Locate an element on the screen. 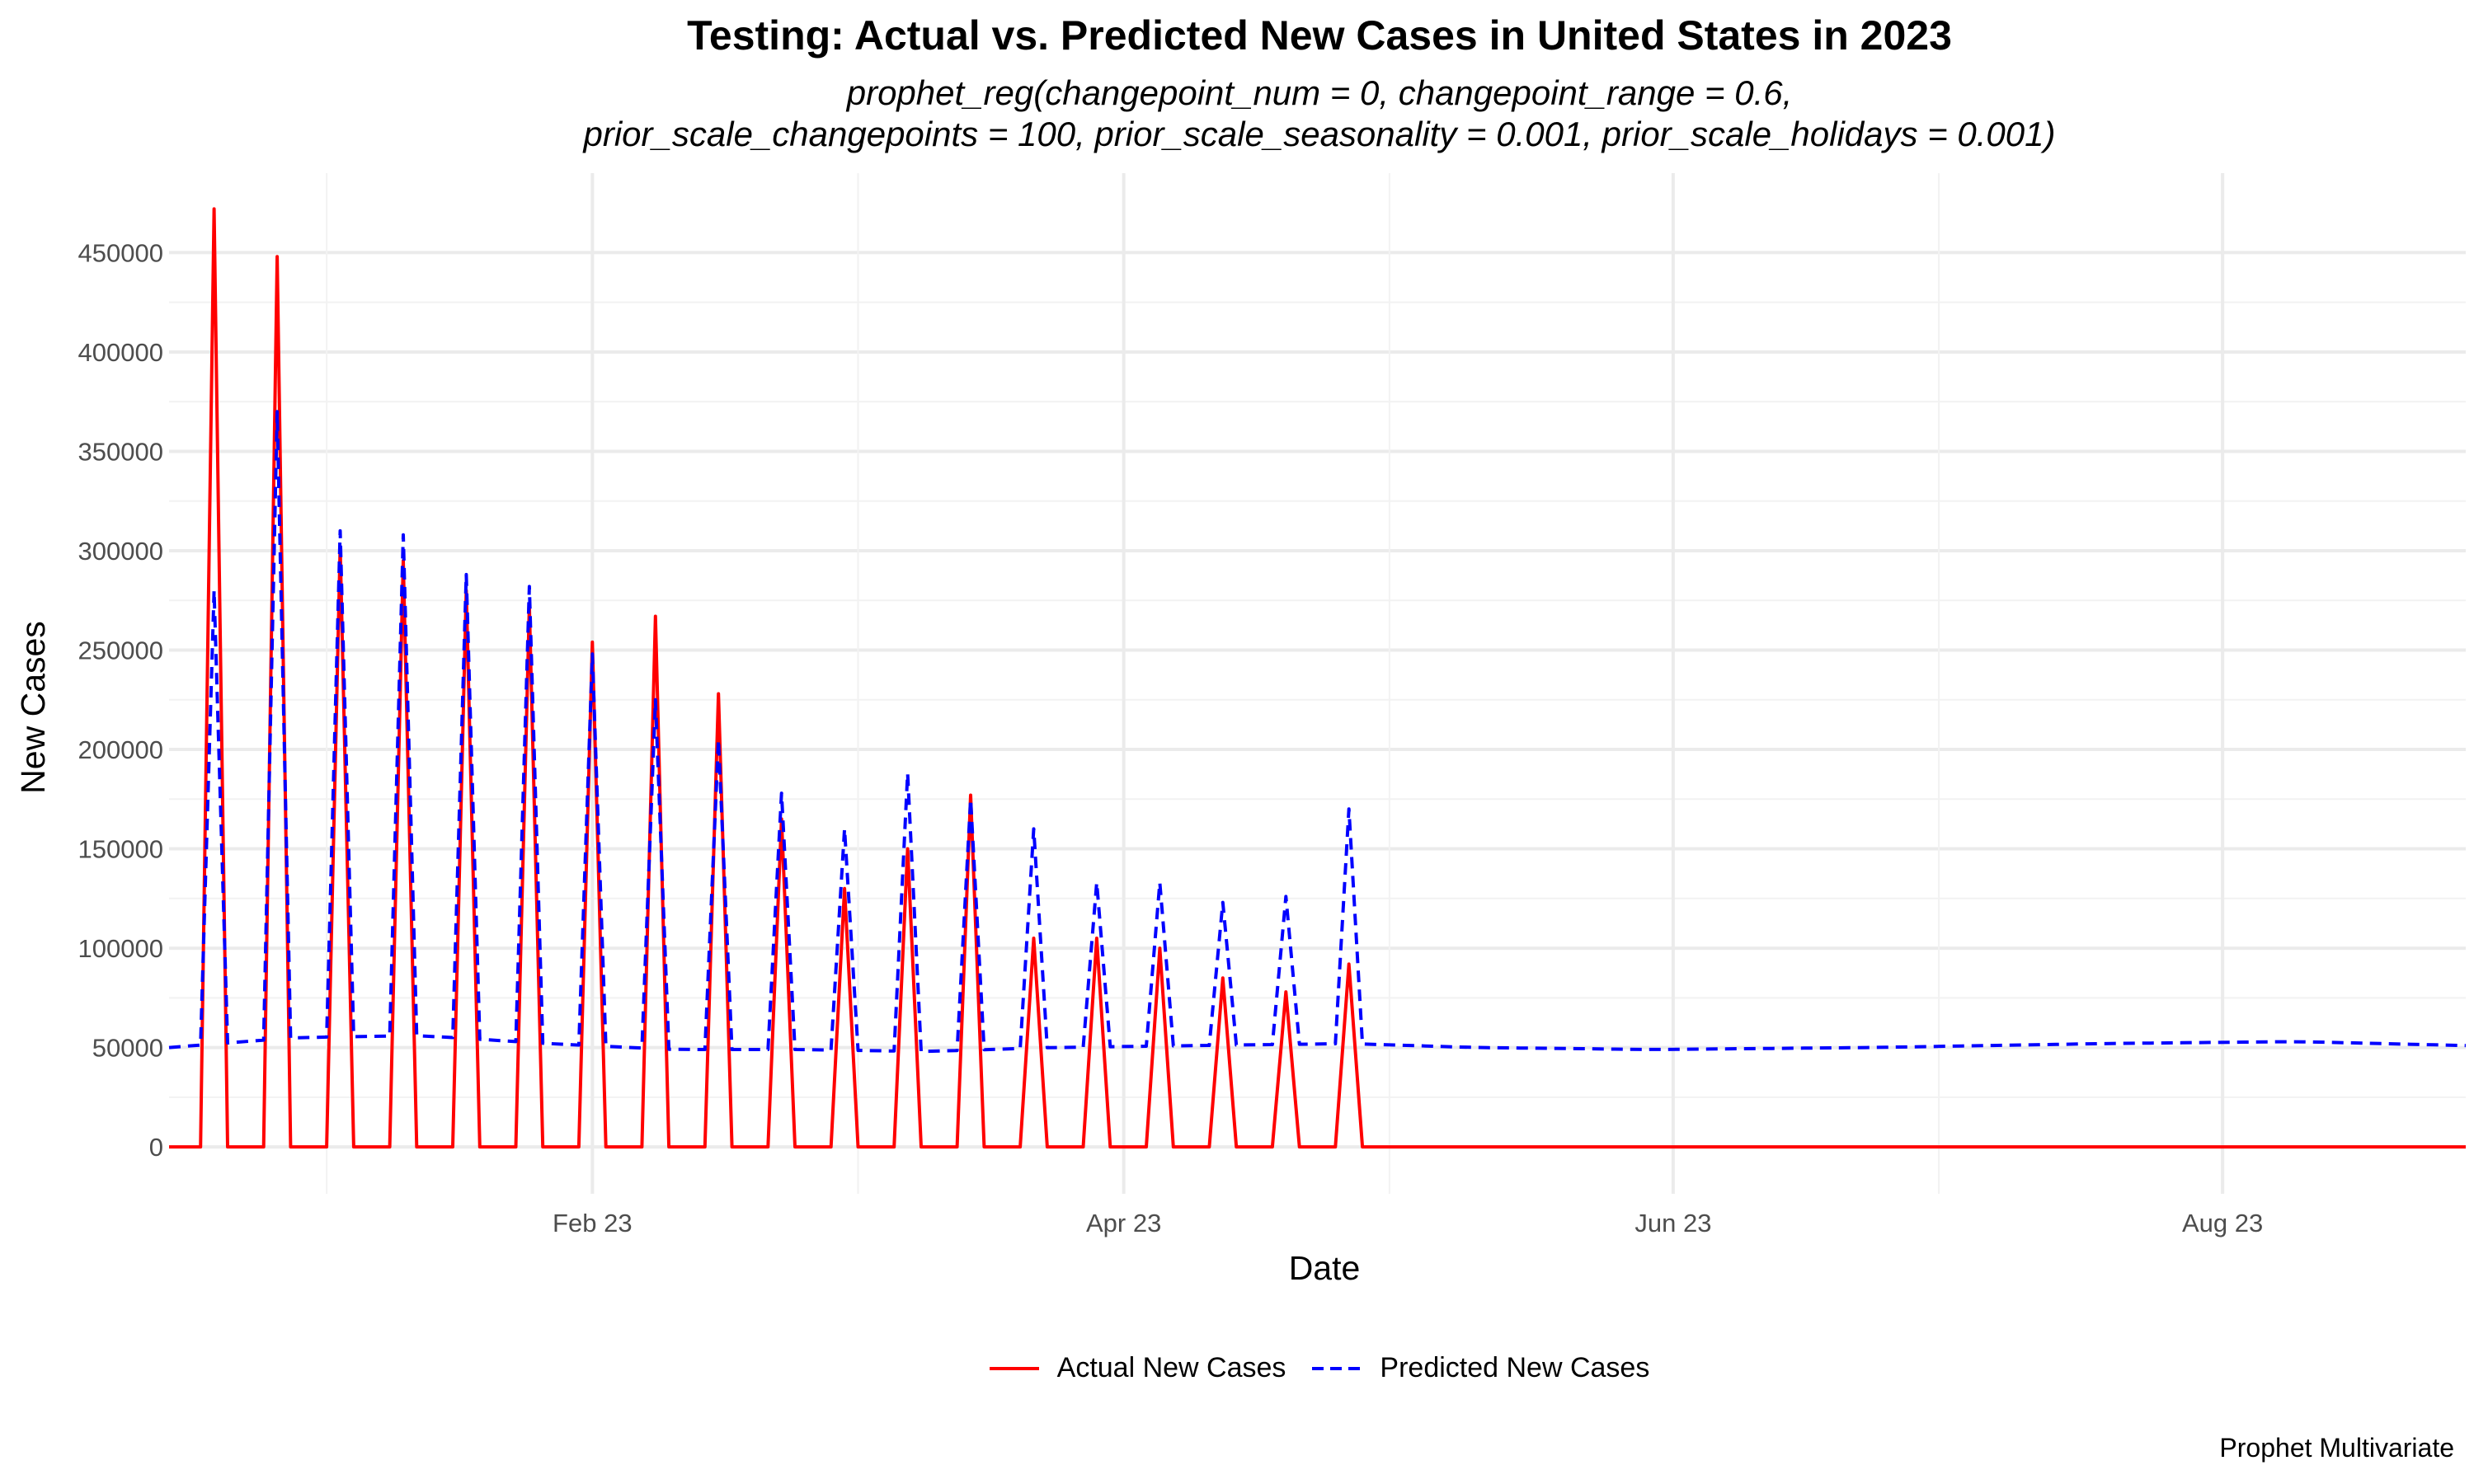 The image size is (2474, 1484). x-tick-label: Aug 23 is located at coordinates (2222, 1223).